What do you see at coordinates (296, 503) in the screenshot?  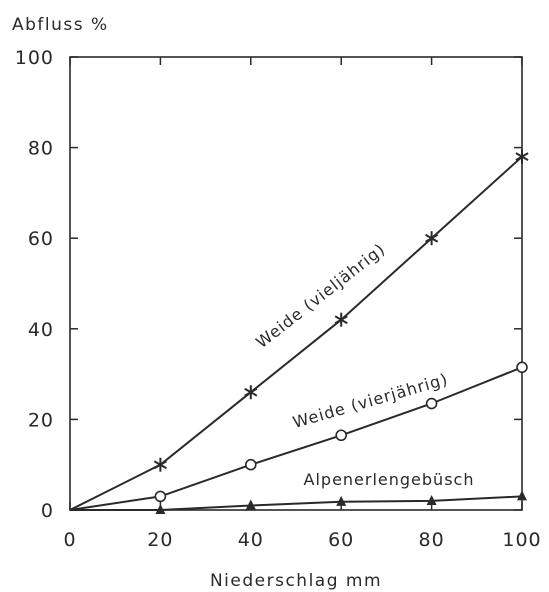 I see `series-line-triangle` at bounding box center [296, 503].